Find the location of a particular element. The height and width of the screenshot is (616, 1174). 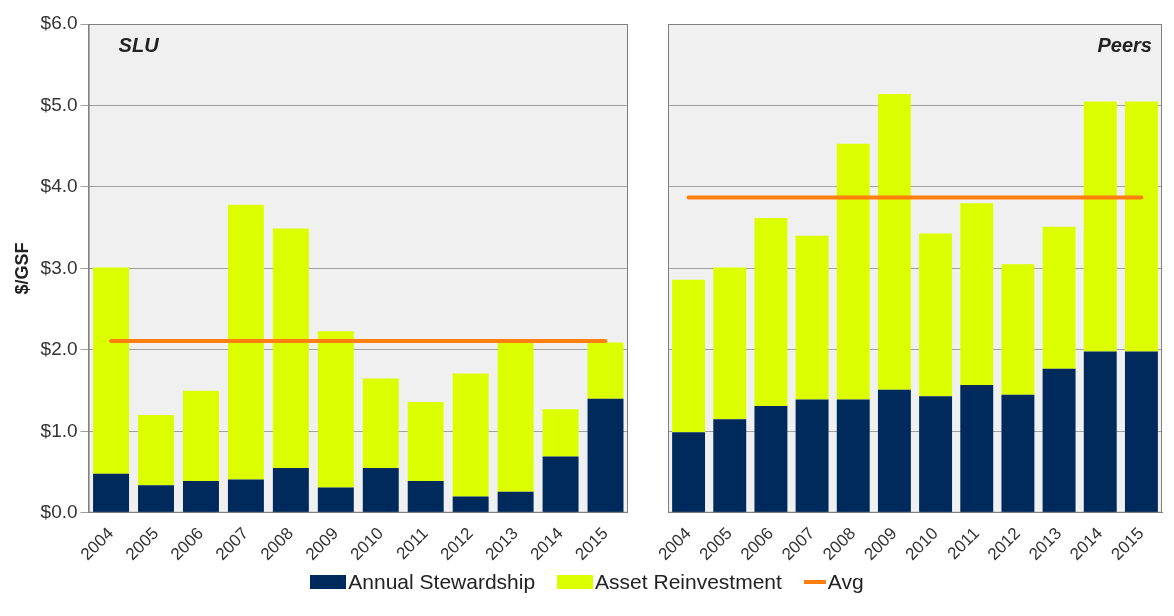

y-tick-label: $6.0 is located at coordinates (59, 23).